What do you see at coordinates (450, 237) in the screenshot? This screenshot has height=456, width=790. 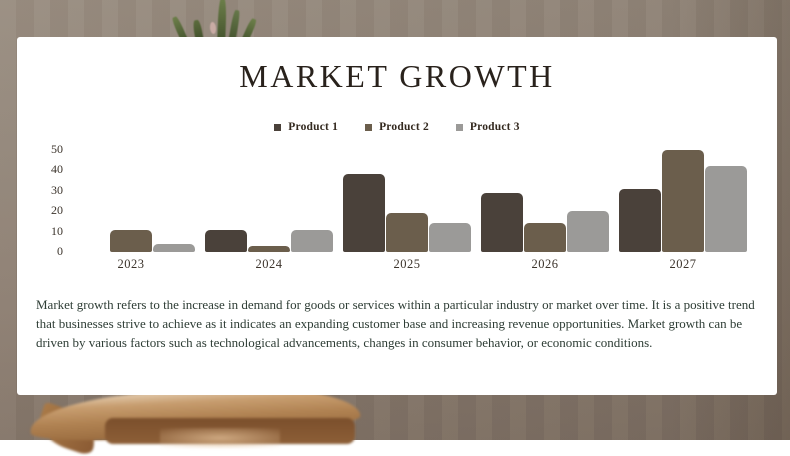 I see `bar-product-3-2025` at bounding box center [450, 237].